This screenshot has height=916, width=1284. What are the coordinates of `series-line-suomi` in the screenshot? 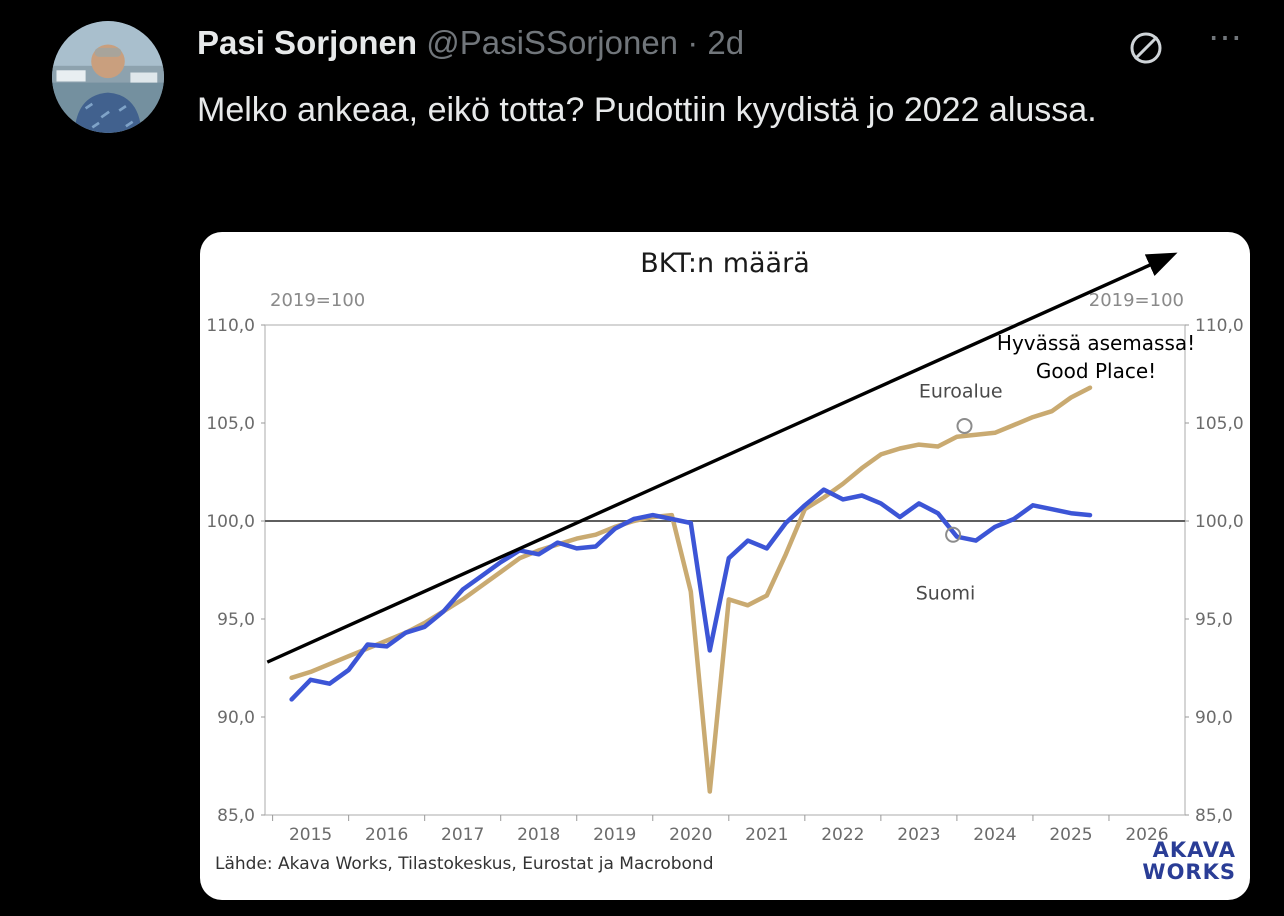 It's located at (691, 594).